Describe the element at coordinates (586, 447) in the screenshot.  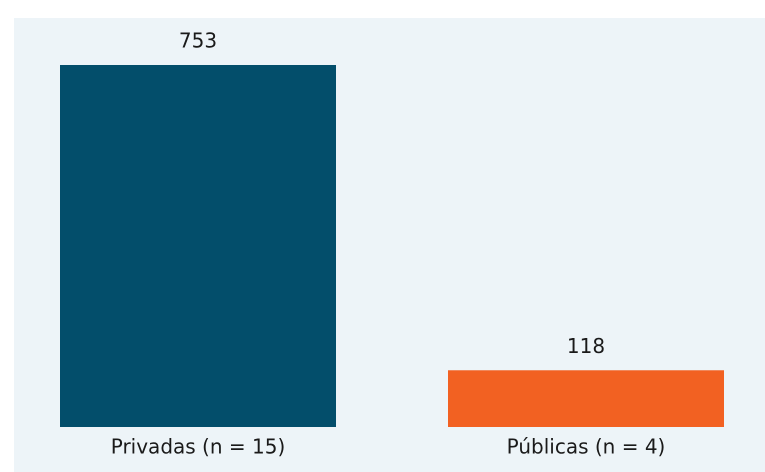
I see `category-label: Públicas (n = 4)` at that location.